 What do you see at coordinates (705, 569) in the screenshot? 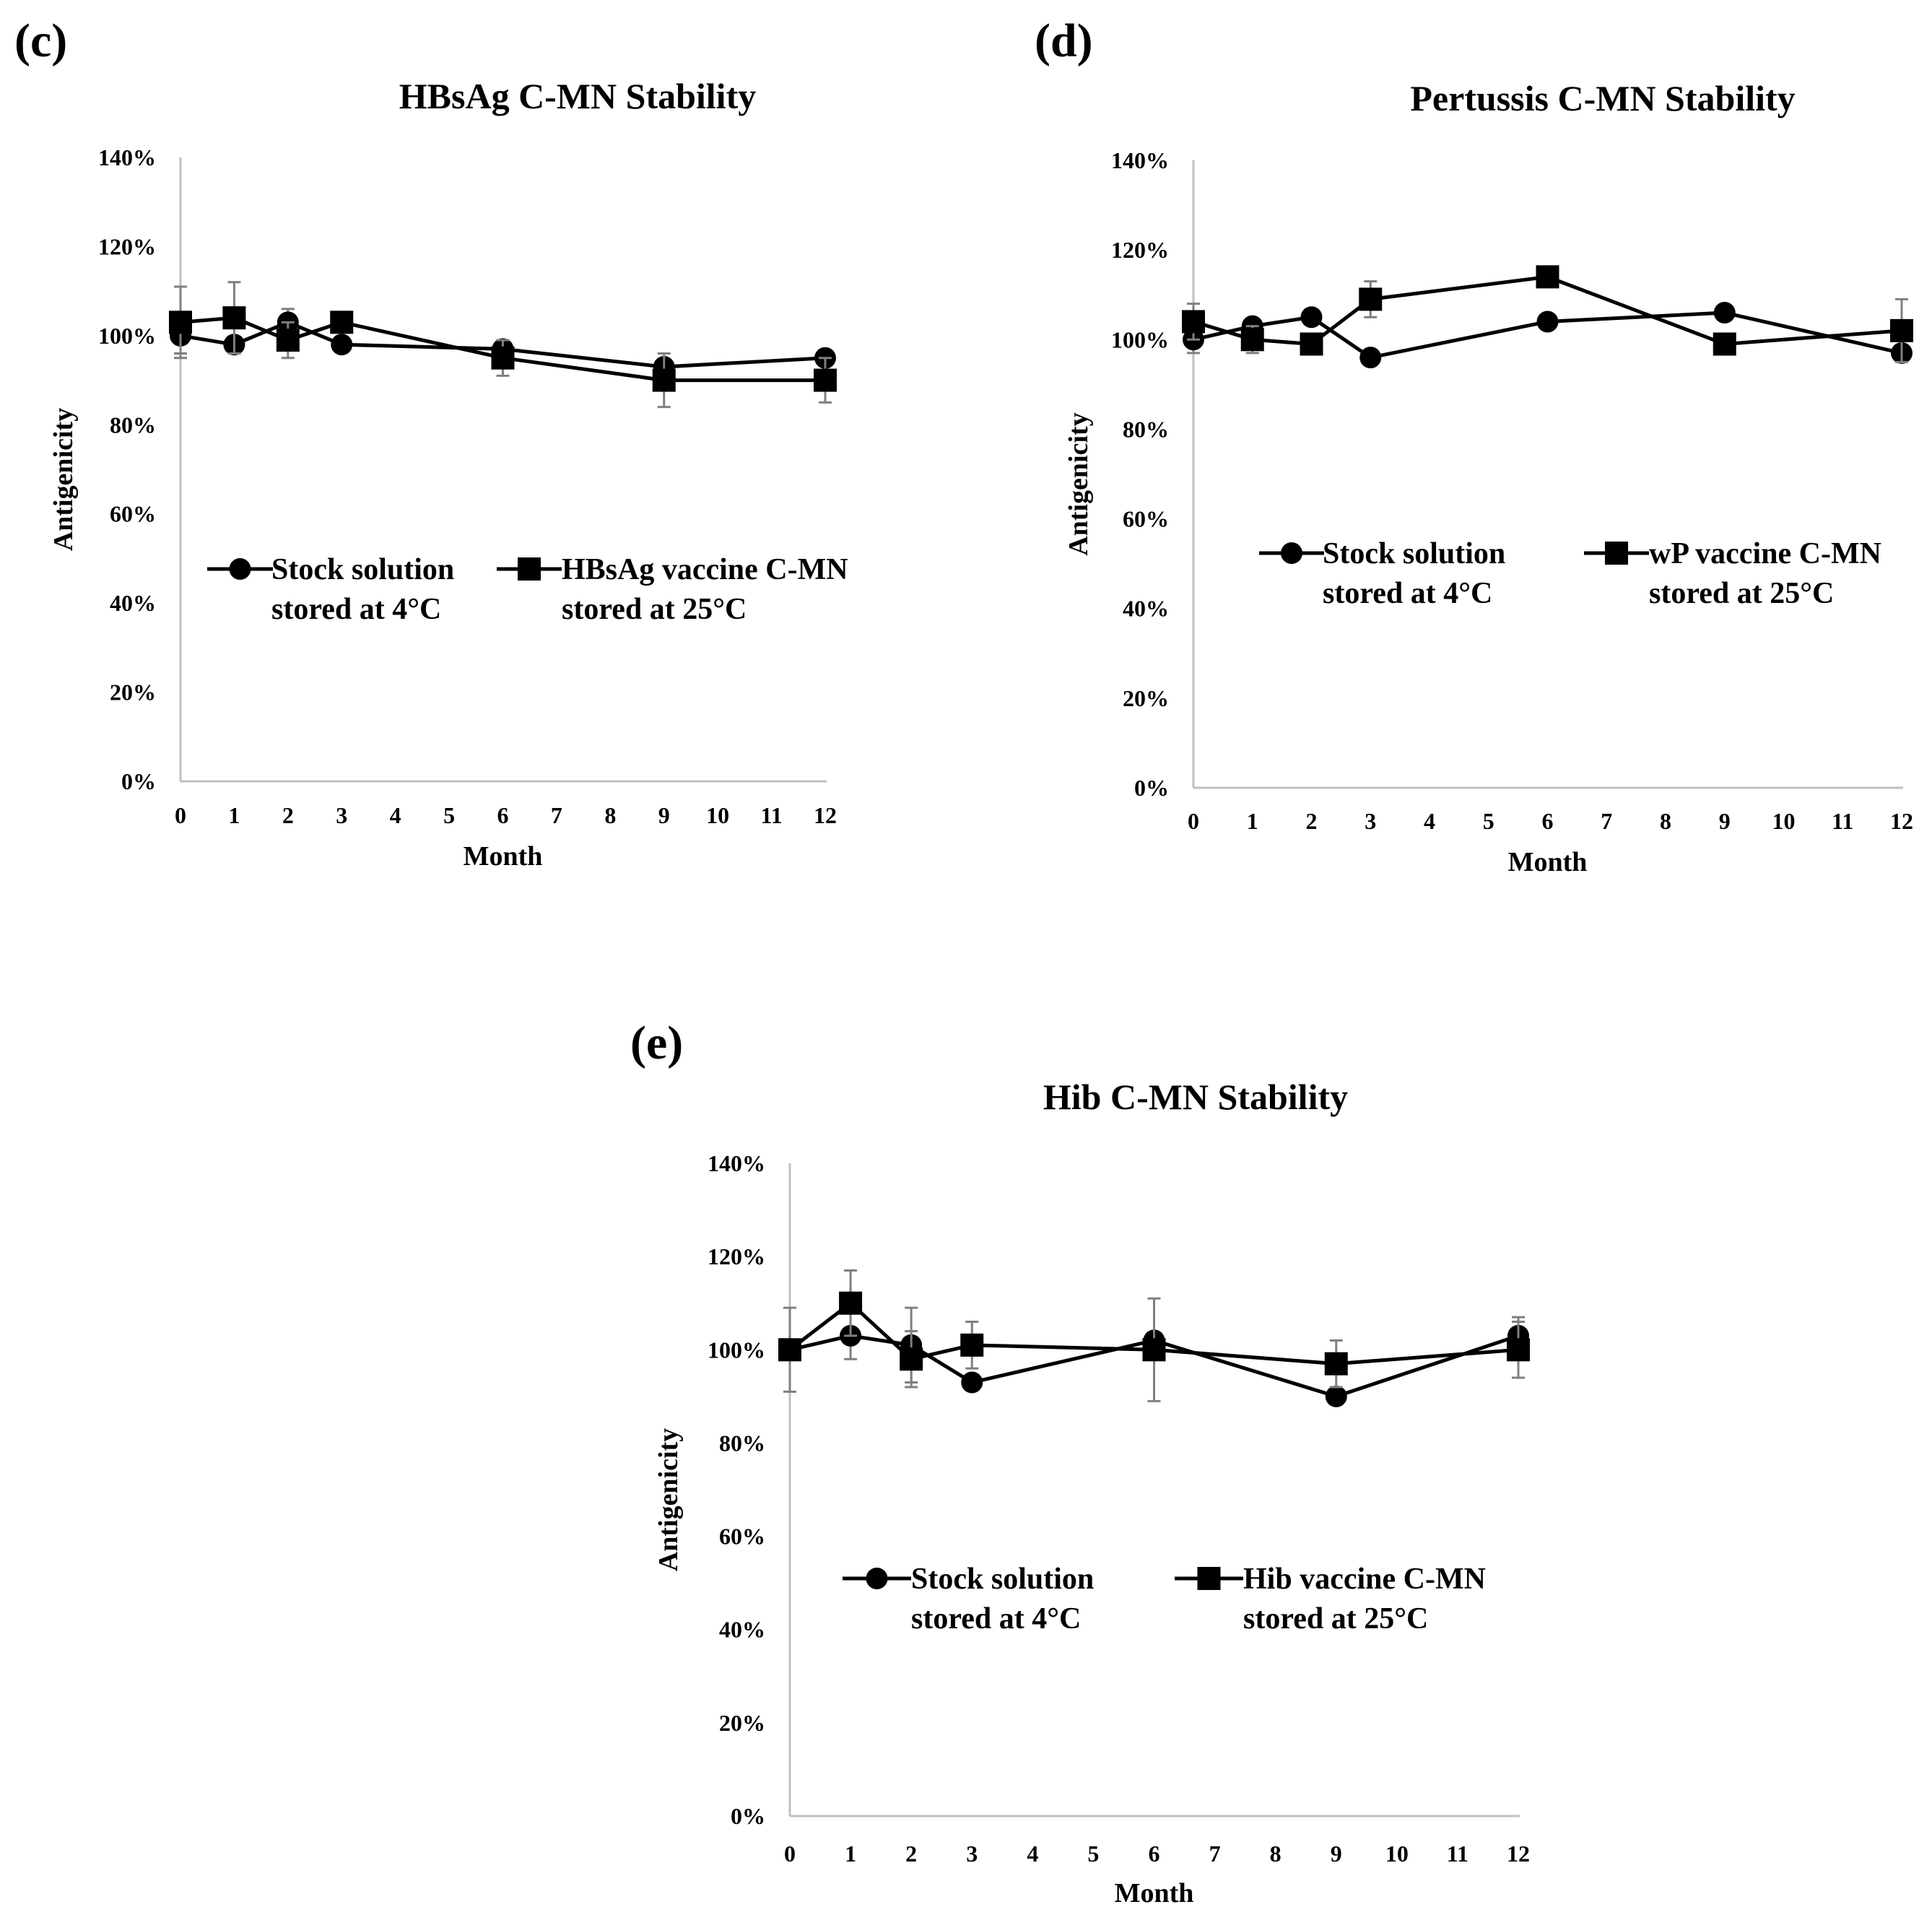
I see `legend-label: HBsAg vaccine C-MN` at bounding box center [705, 569].